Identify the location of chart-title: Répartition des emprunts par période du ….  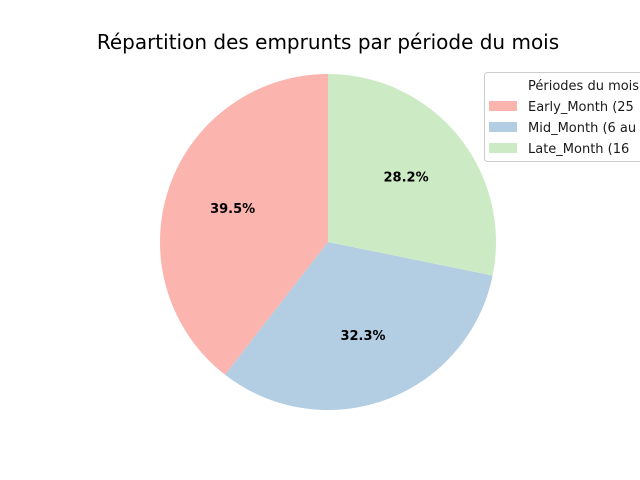
(328, 42).